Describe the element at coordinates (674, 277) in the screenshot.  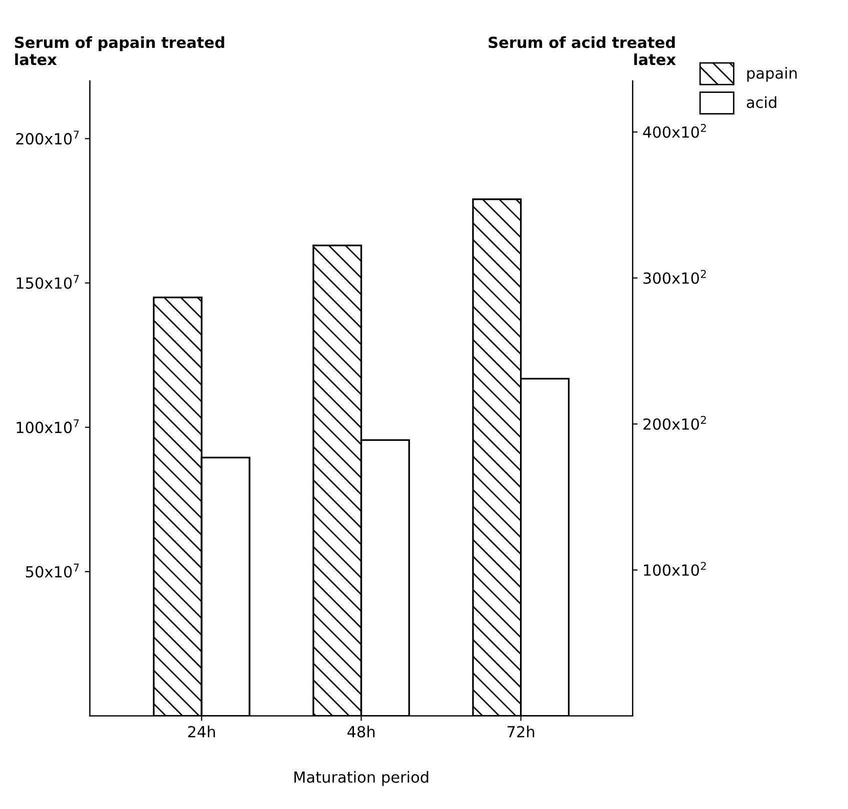
I see `y2-tick-label: 300x10$^{2}$` at that location.